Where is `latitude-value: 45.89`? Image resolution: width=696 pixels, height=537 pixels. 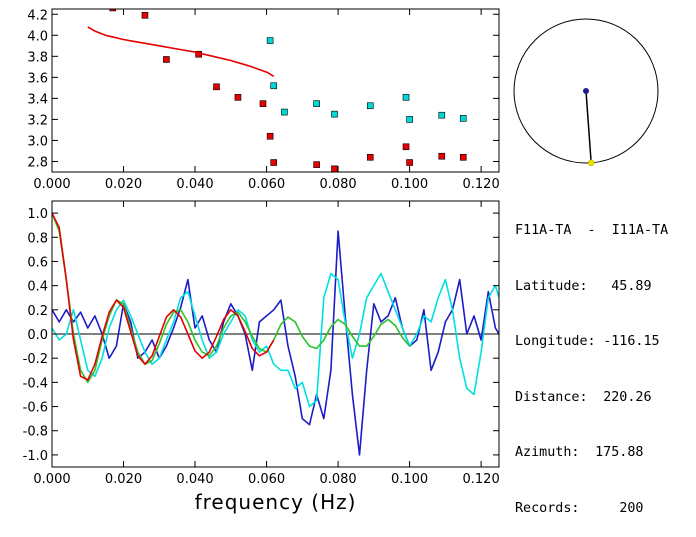 latitude-value: 45.89 is located at coordinates (631, 286).